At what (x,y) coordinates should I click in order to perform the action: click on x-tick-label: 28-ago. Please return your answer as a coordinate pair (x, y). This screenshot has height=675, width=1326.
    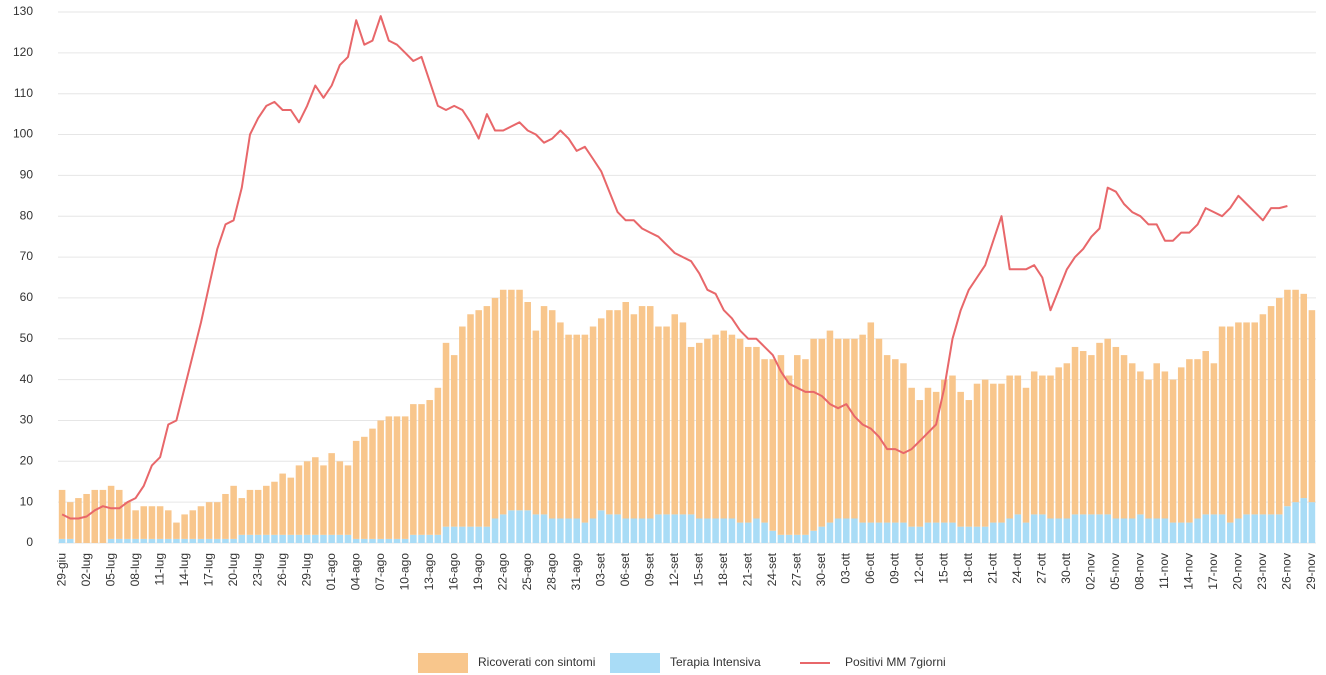
    Looking at the image, I should click on (551, 572).